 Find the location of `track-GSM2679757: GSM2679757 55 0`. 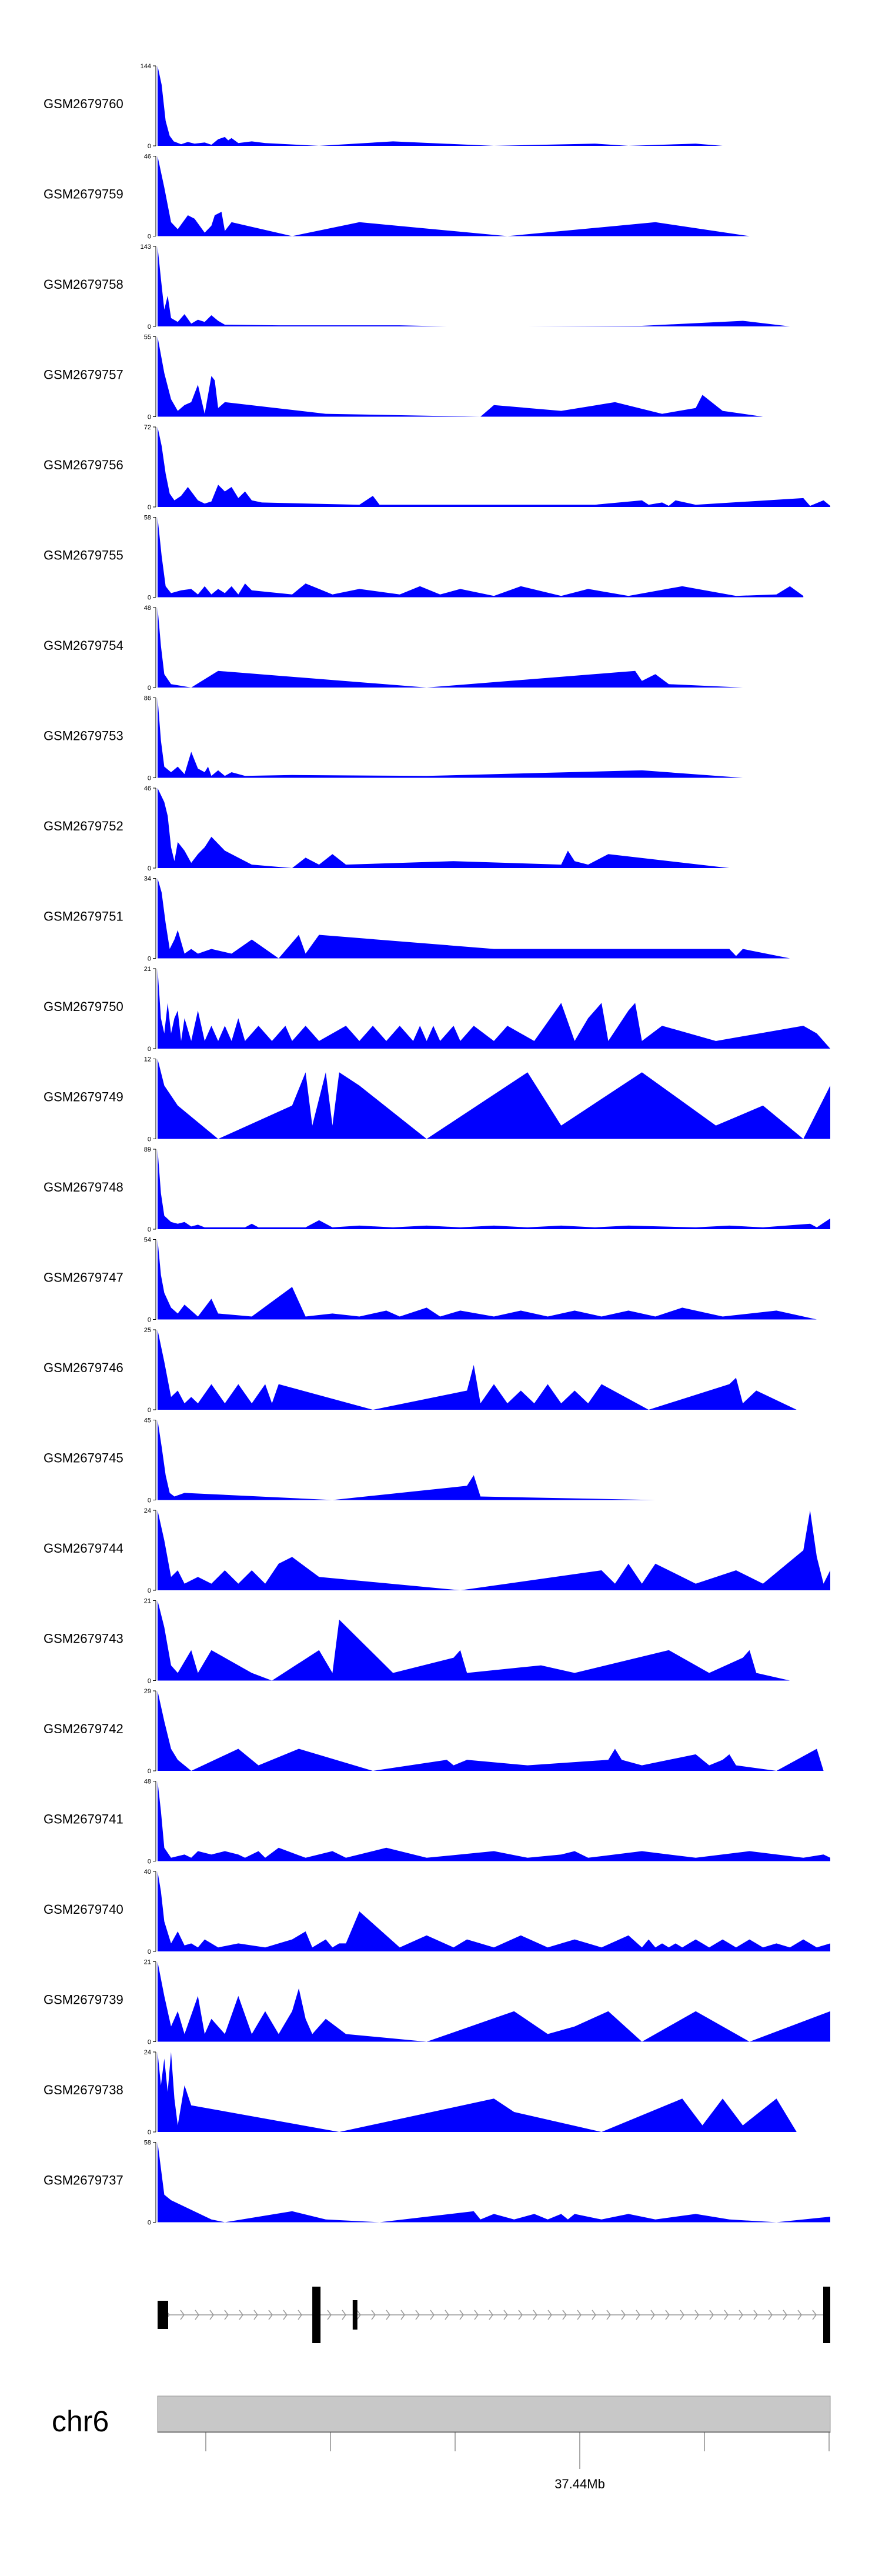

track-GSM2679757: GSM2679757 55 0 is located at coordinates (403, 377).